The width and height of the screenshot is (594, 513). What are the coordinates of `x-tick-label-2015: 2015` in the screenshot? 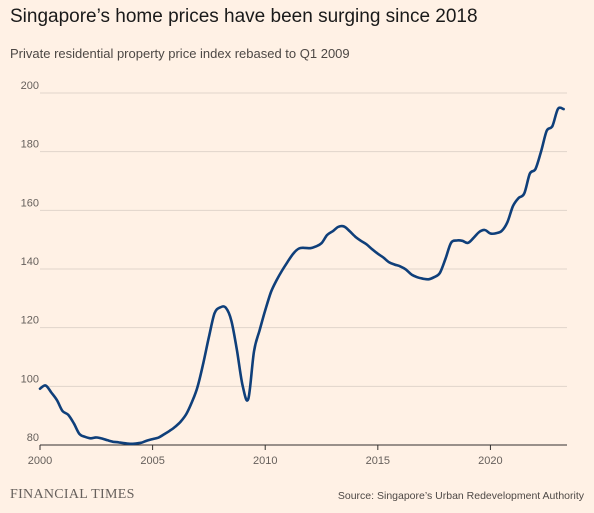 It's located at (378, 461).